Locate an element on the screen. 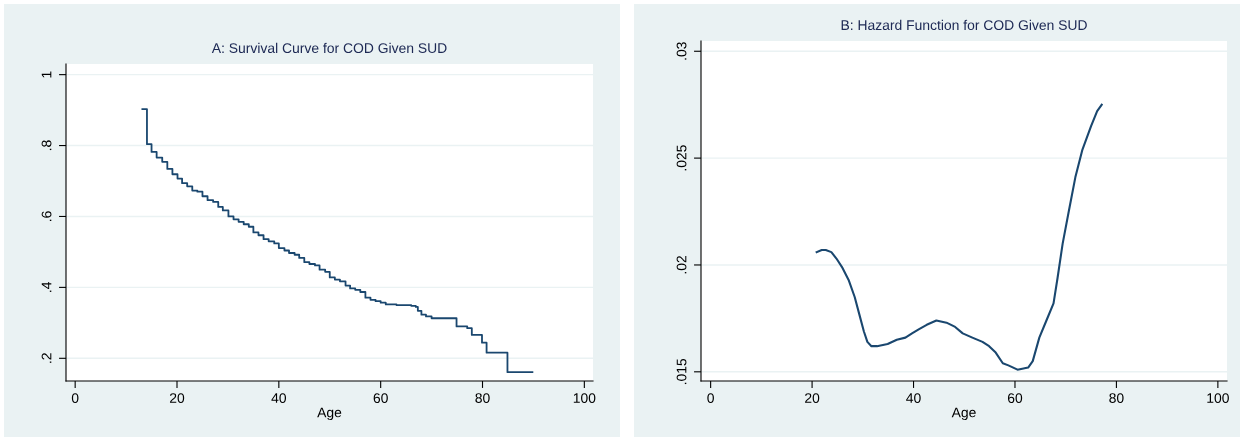 The image size is (1244, 441). y-tick-label: .02 is located at coordinates (681, 265).